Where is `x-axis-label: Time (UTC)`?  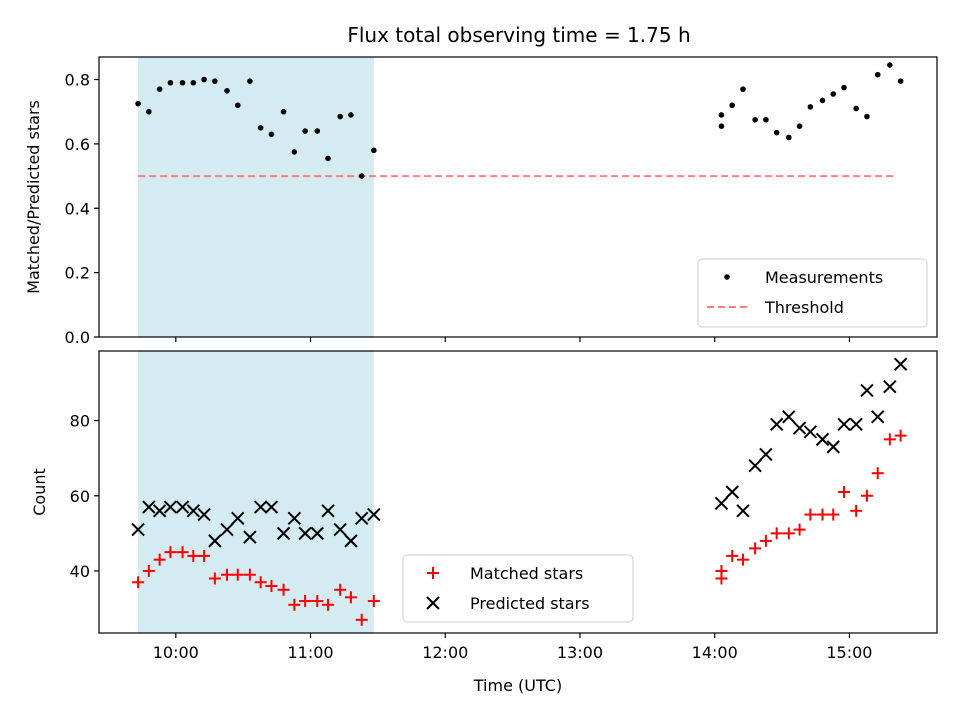 x-axis-label: Time (UTC) is located at coordinates (517, 685).